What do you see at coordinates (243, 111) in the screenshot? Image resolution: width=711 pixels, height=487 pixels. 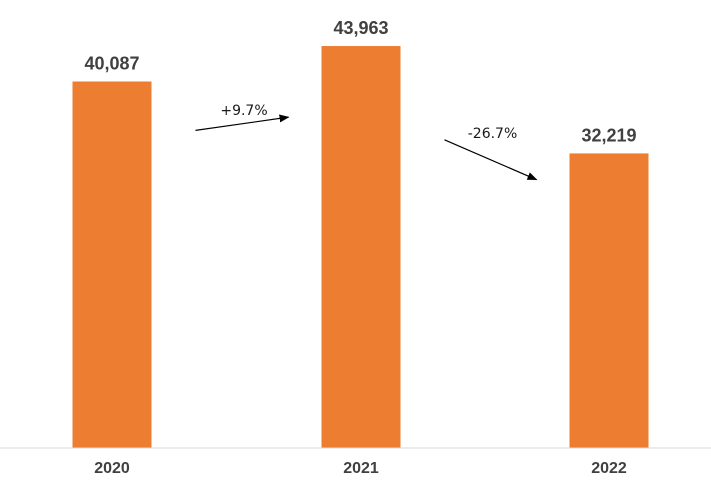 I see `change-label-2020-2021: +9.7%` at bounding box center [243, 111].